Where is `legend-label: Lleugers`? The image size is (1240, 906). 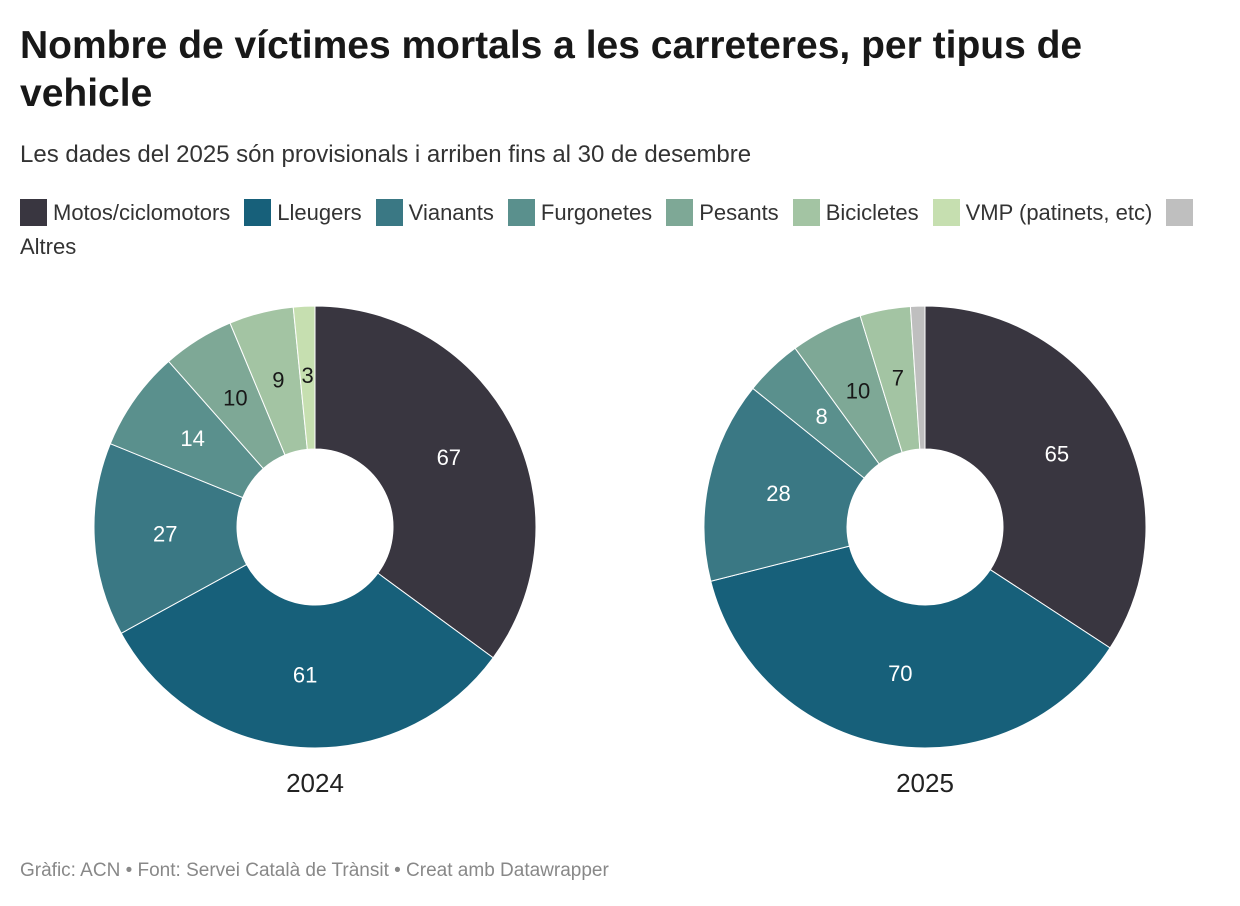 legend-label: Lleugers is located at coordinates (319, 212).